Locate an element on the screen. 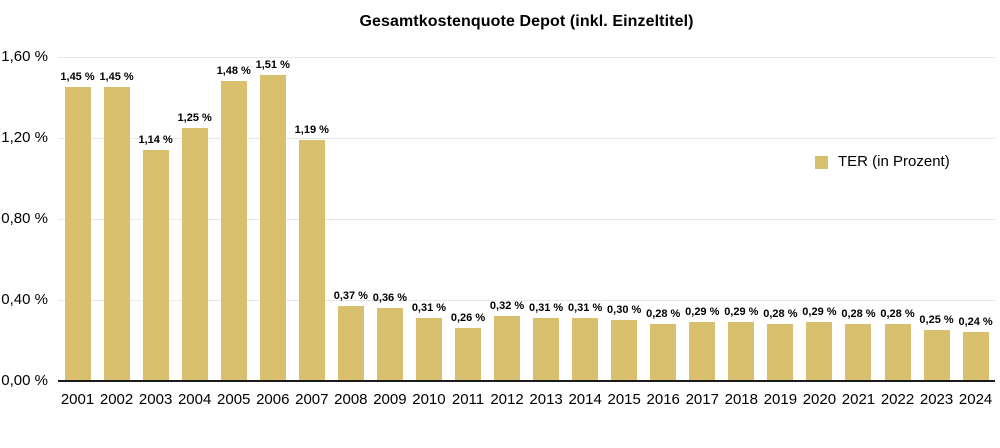 This screenshot has height=448, width=1000. bar-value-label: 0,37 % is located at coordinates (350, 296).